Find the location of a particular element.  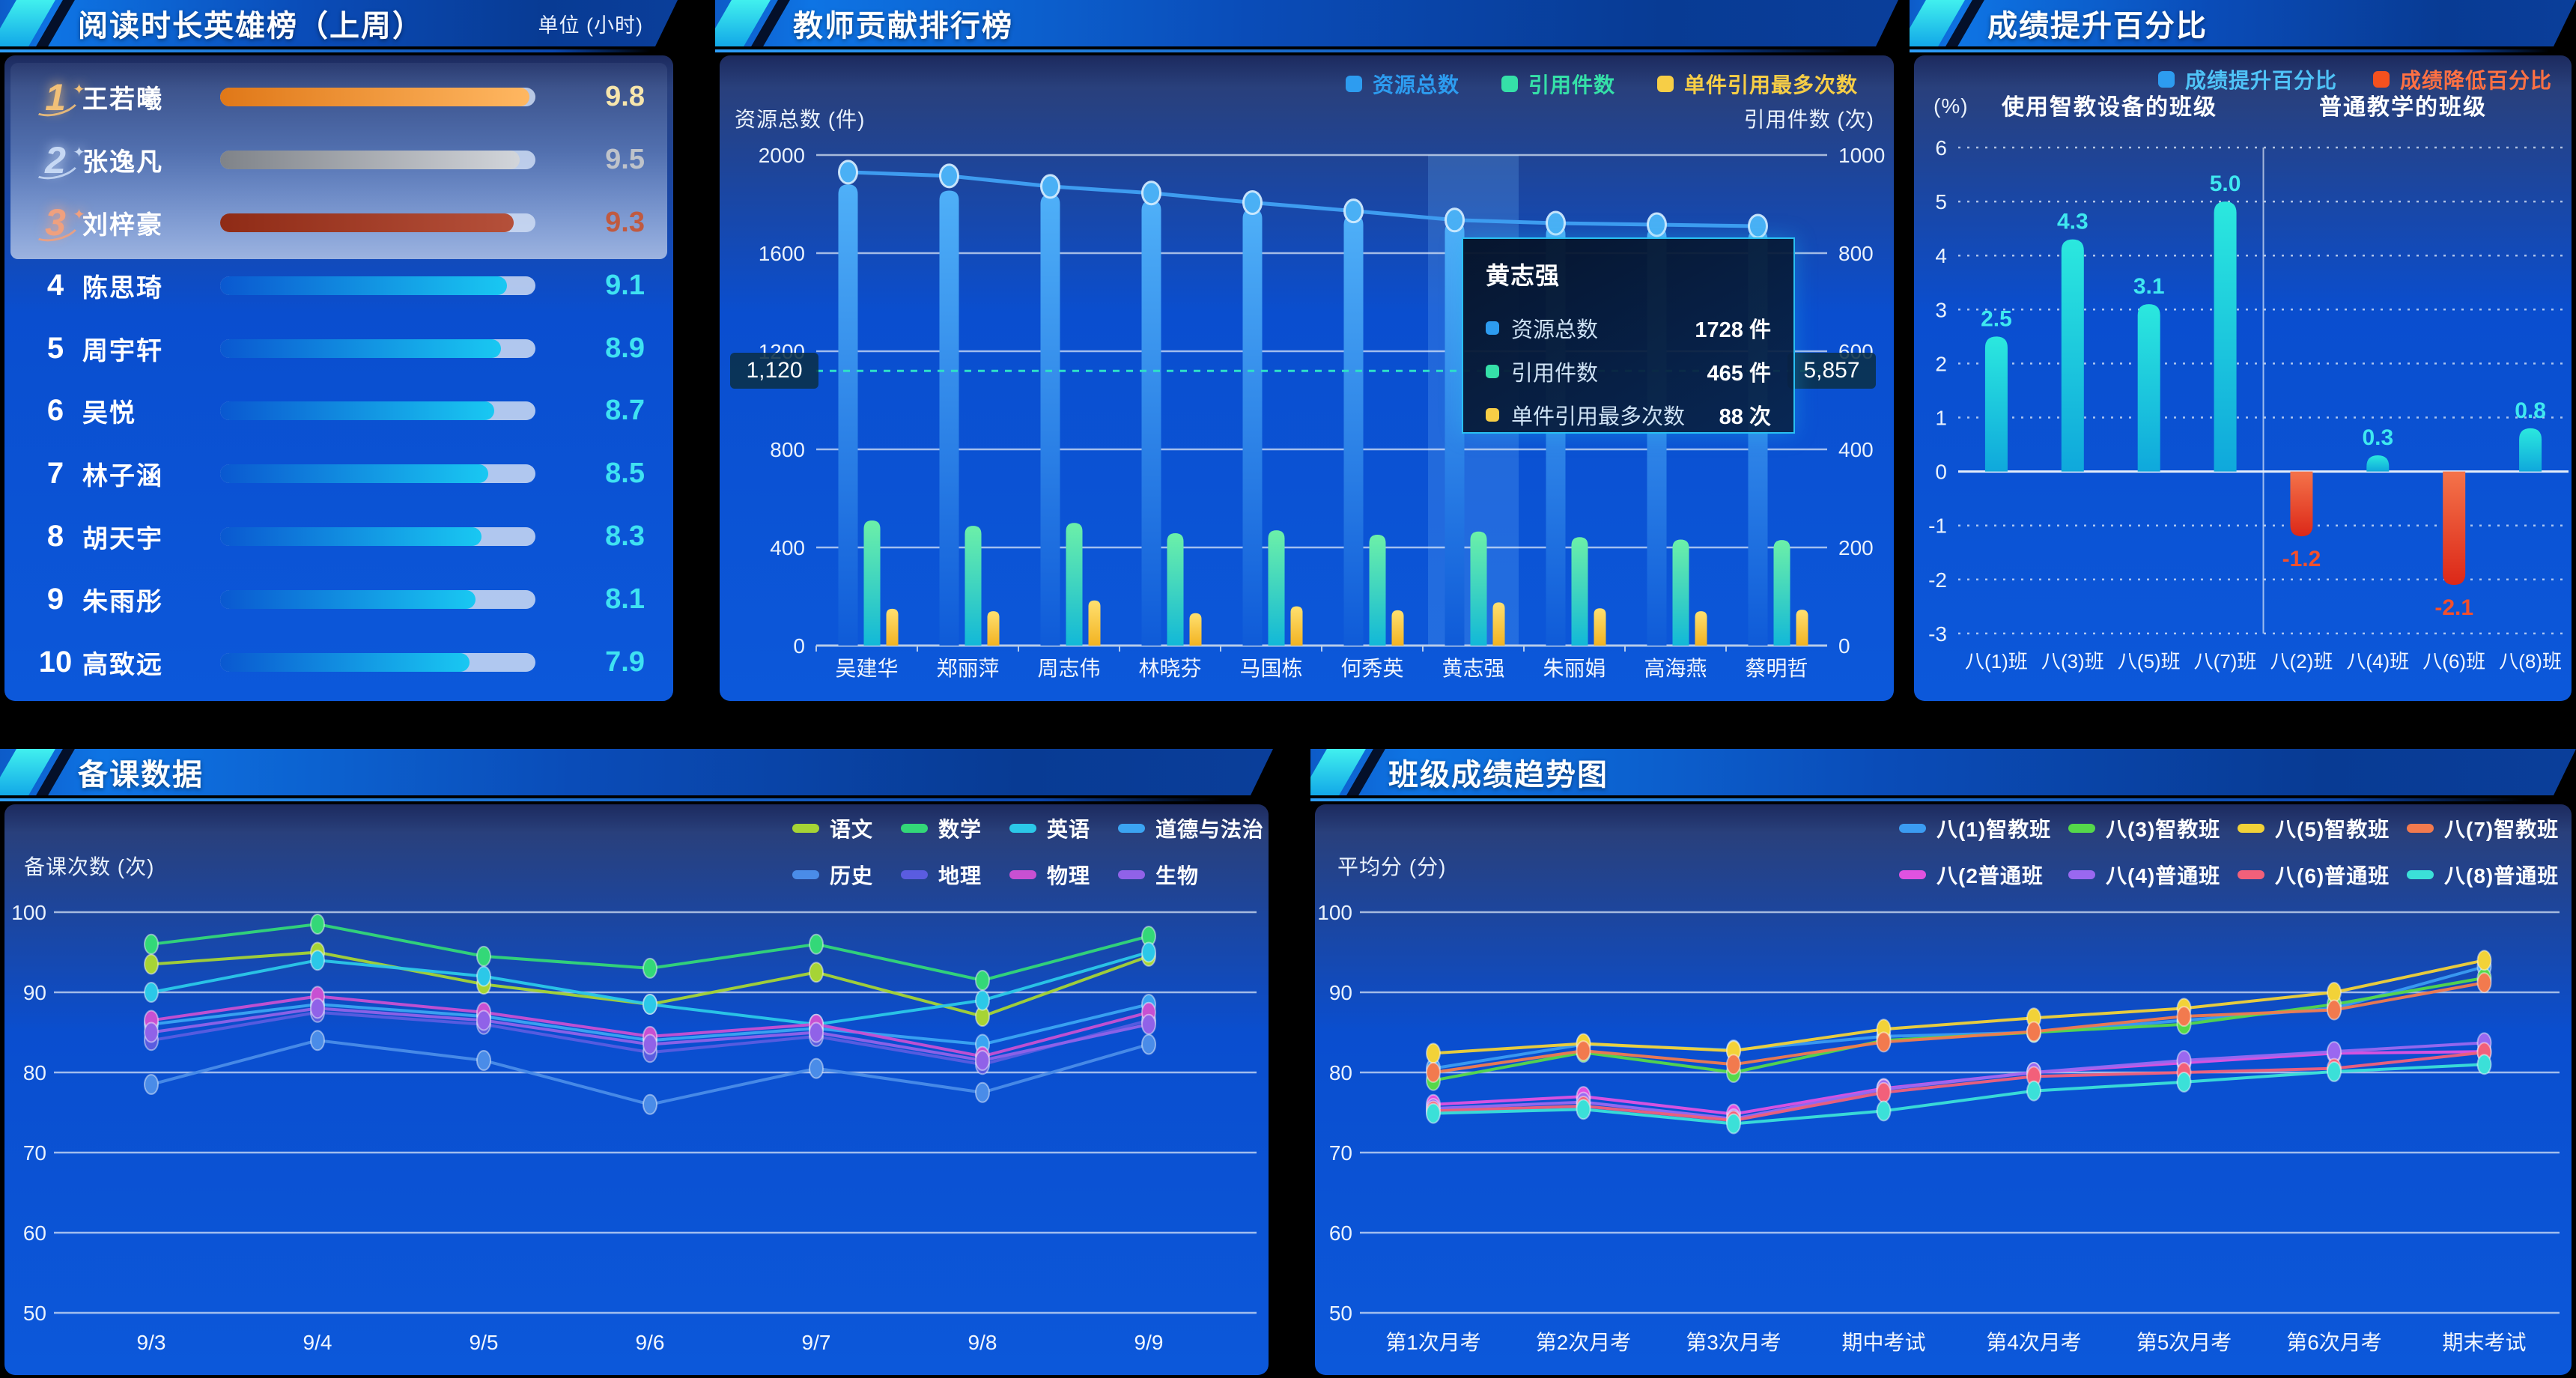

list-item: 3刘梓豪 9.3 is located at coordinates (339, 222).